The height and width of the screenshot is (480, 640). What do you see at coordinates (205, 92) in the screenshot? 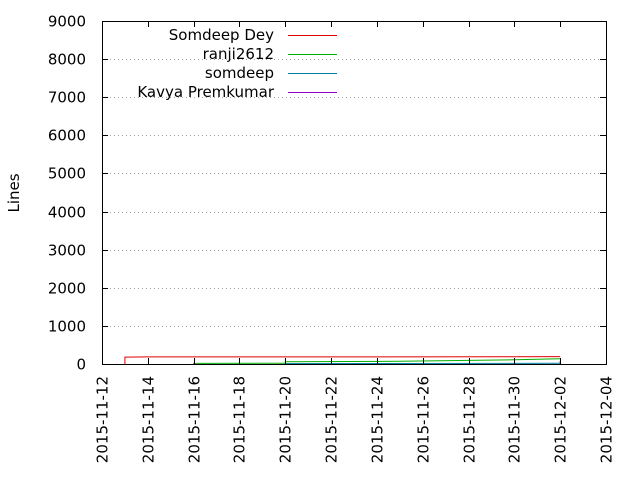
I see `legend-label: Kavya Premkumar` at bounding box center [205, 92].